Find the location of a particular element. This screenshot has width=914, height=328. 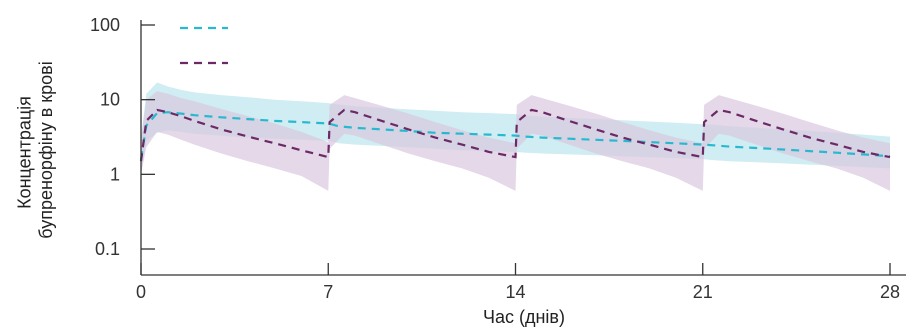

x-tick-label: 21 is located at coordinates (703, 292).